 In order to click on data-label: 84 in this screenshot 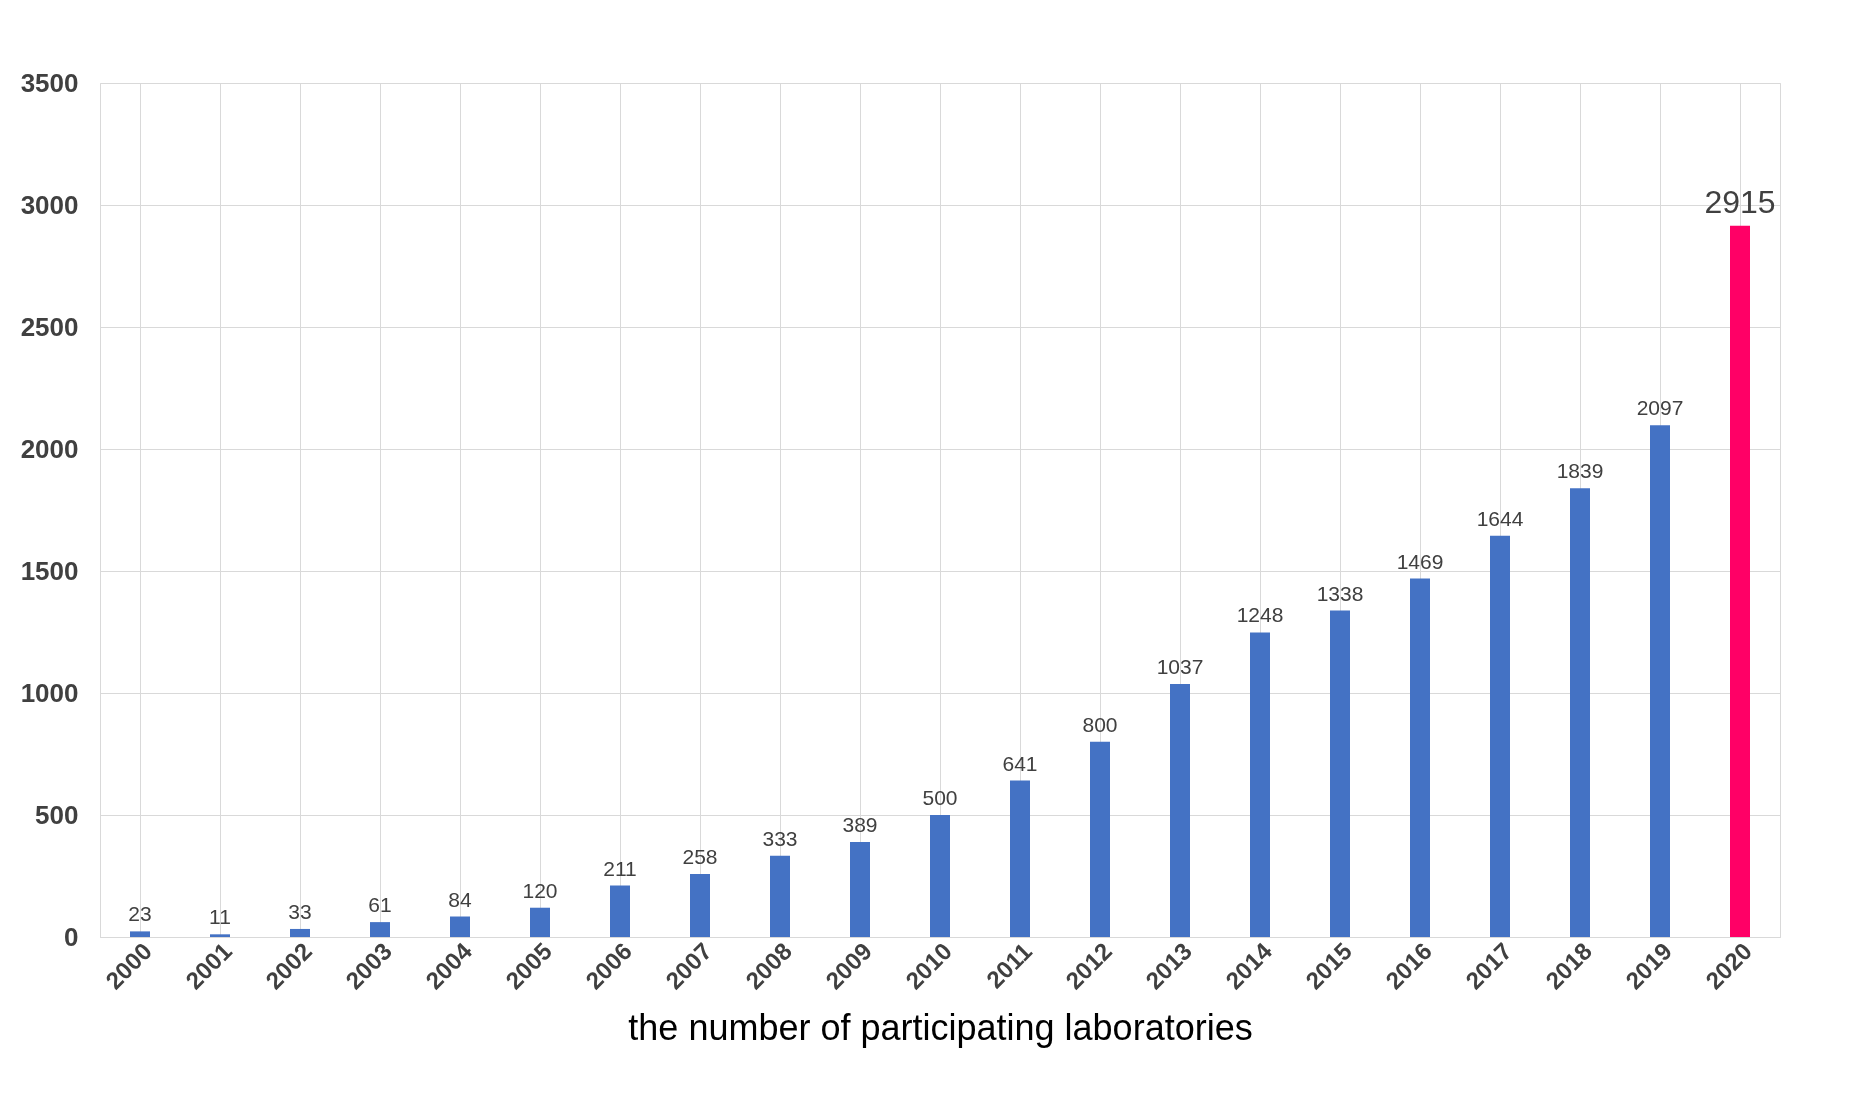, I will do `click(460, 899)`.